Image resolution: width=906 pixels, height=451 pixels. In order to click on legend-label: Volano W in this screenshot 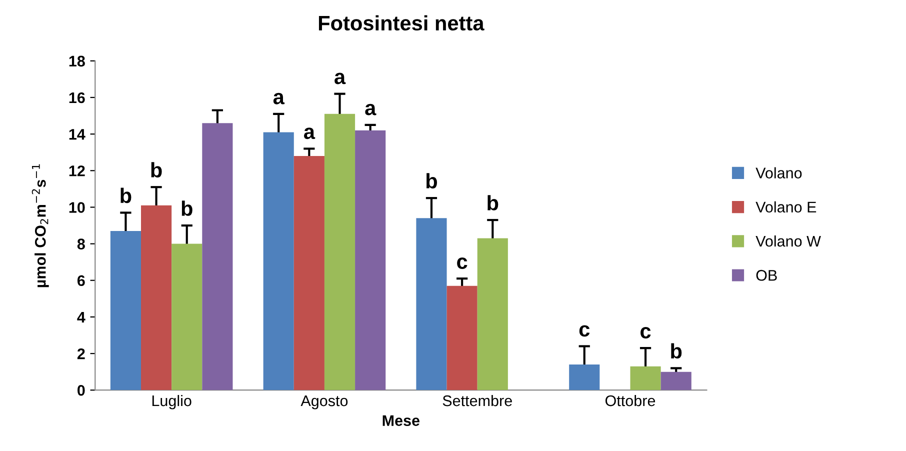, I will do `click(788, 241)`.